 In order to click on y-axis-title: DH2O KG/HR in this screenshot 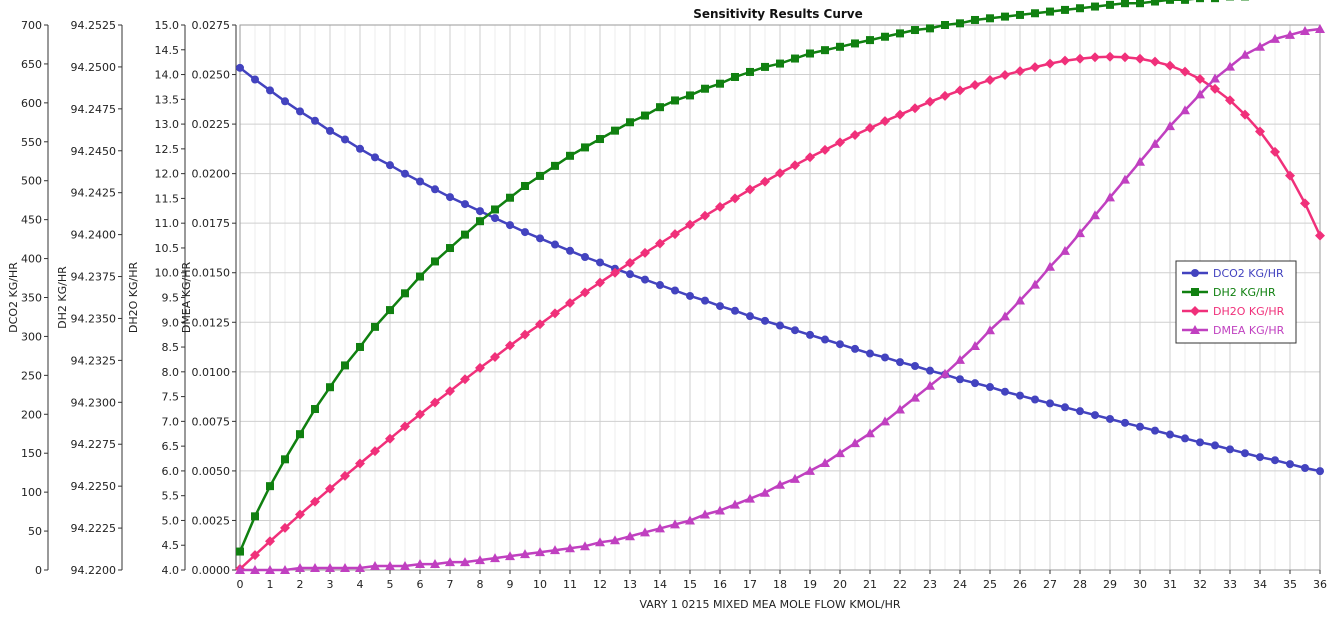, I will do `click(133, 298)`.